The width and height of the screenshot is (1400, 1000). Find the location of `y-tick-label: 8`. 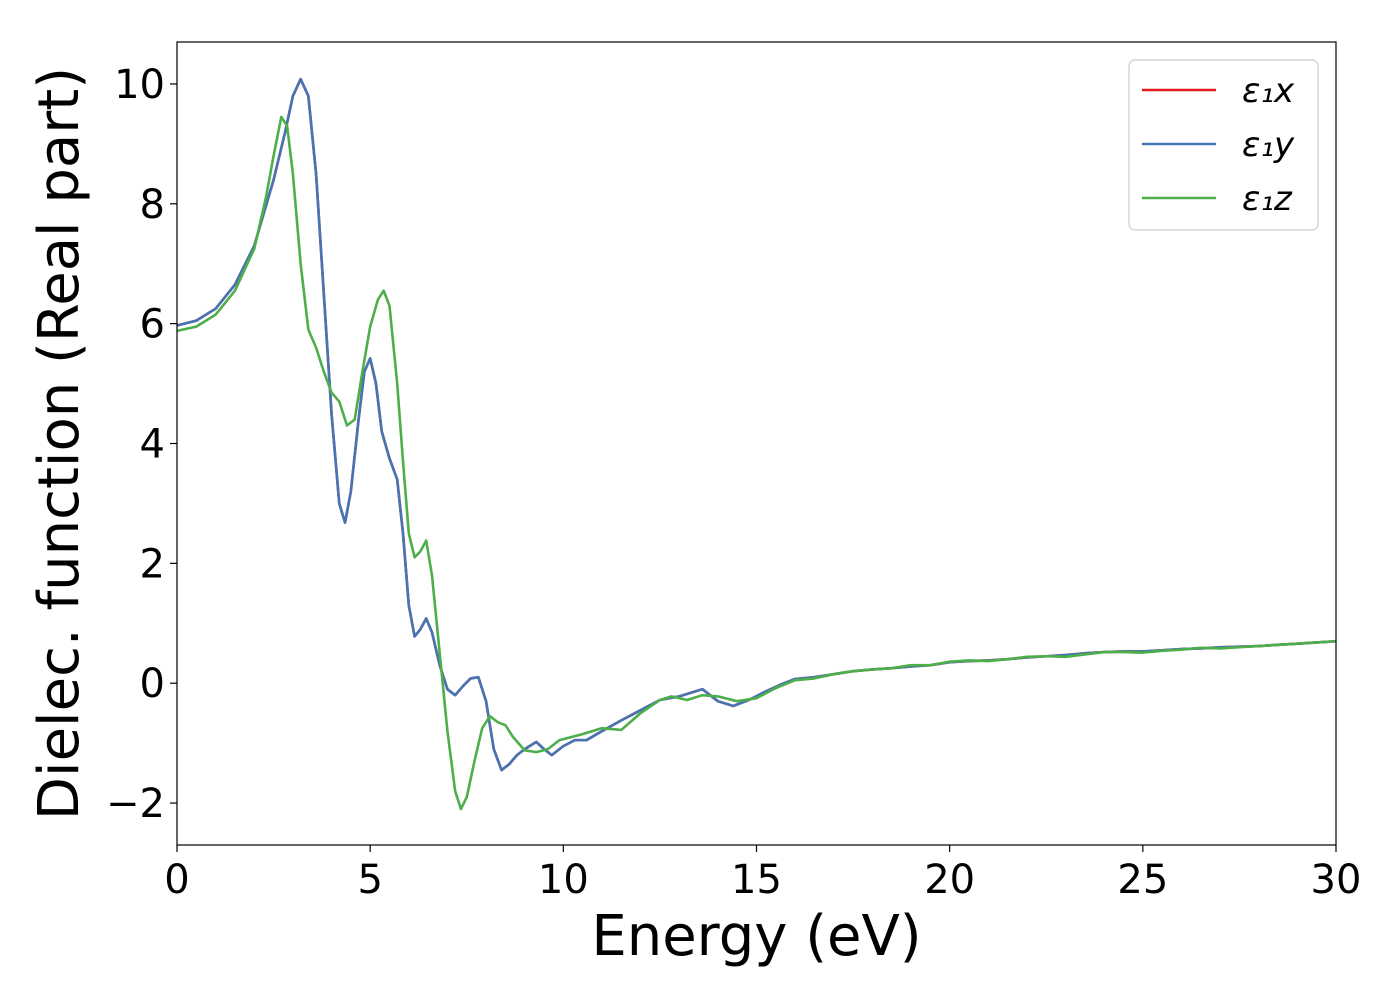

y-tick-label: 8 is located at coordinates (152, 205).